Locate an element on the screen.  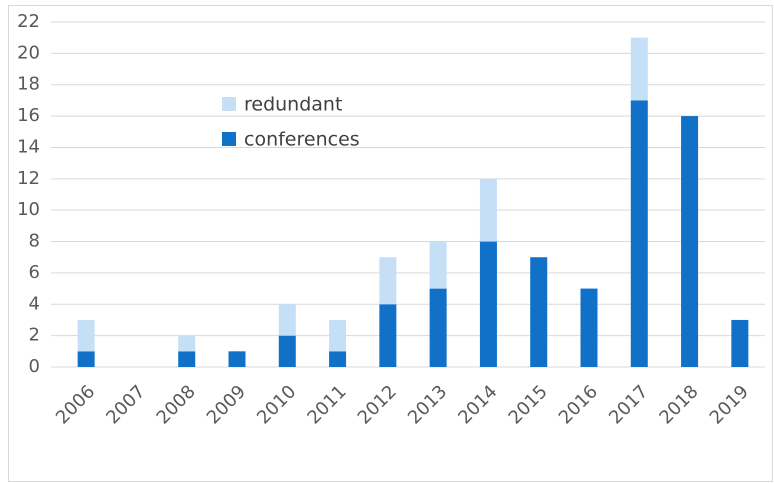
x-tick-label: 2012 is located at coordinates (377, 404).